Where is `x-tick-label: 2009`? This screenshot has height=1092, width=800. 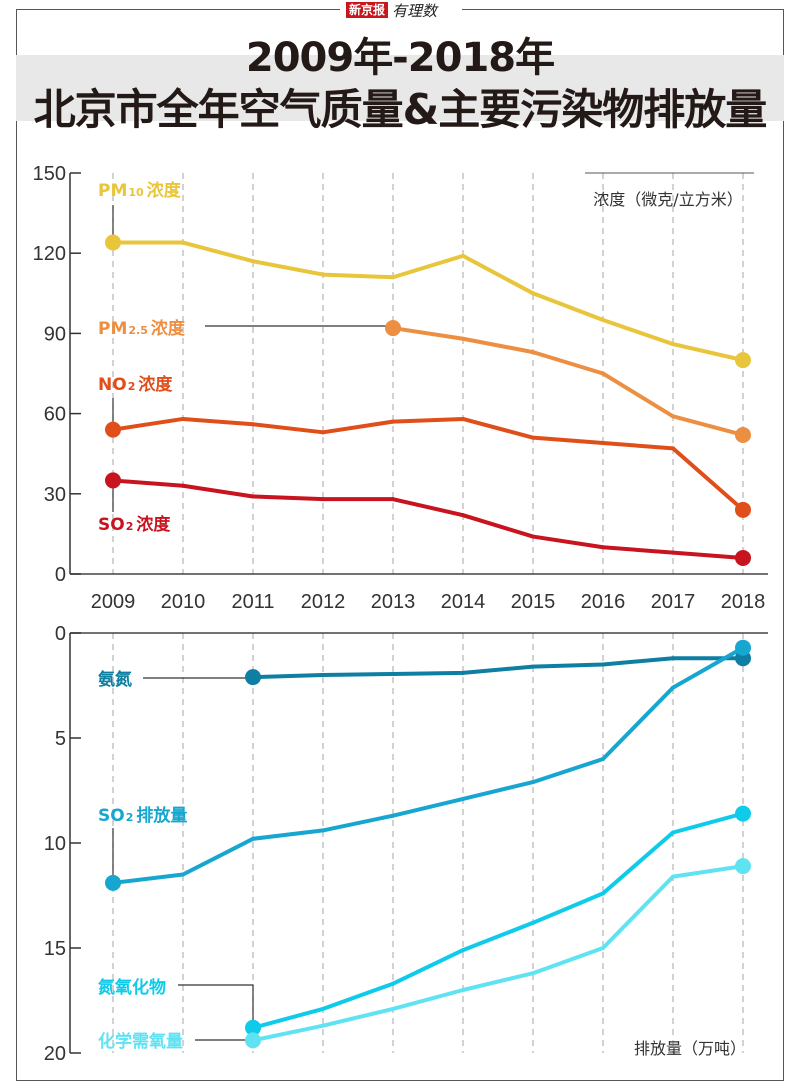
x-tick-label: 2009 is located at coordinates (113, 602).